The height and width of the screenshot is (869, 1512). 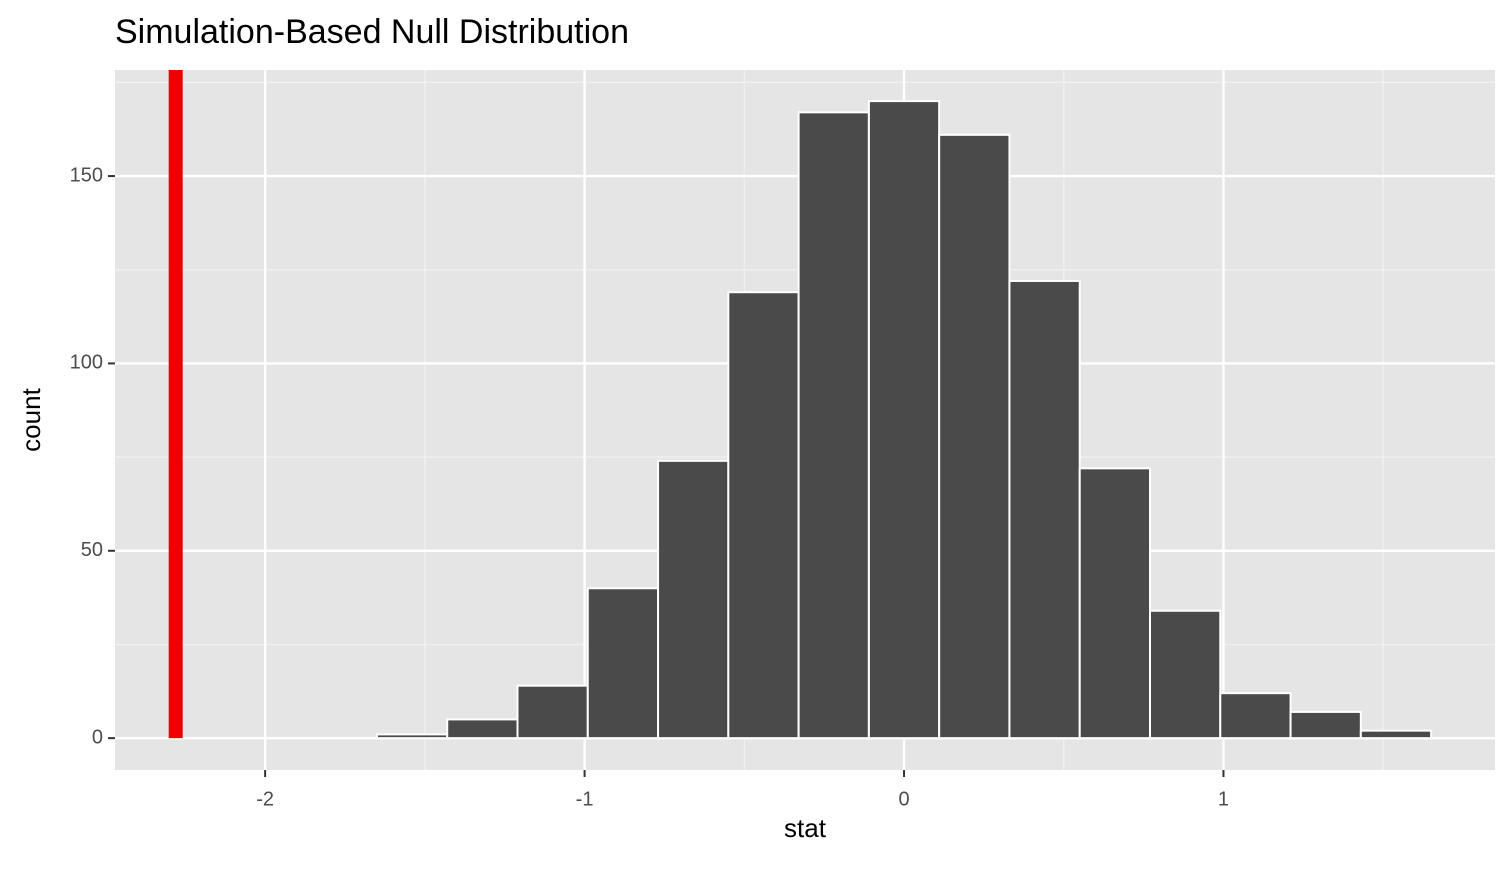 I want to click on x-axis-title: stat, so click(x=805, y=828).